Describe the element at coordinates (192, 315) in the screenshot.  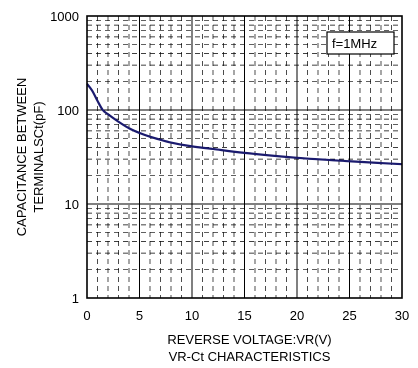
I see `x-tick-label: 10` at that location.